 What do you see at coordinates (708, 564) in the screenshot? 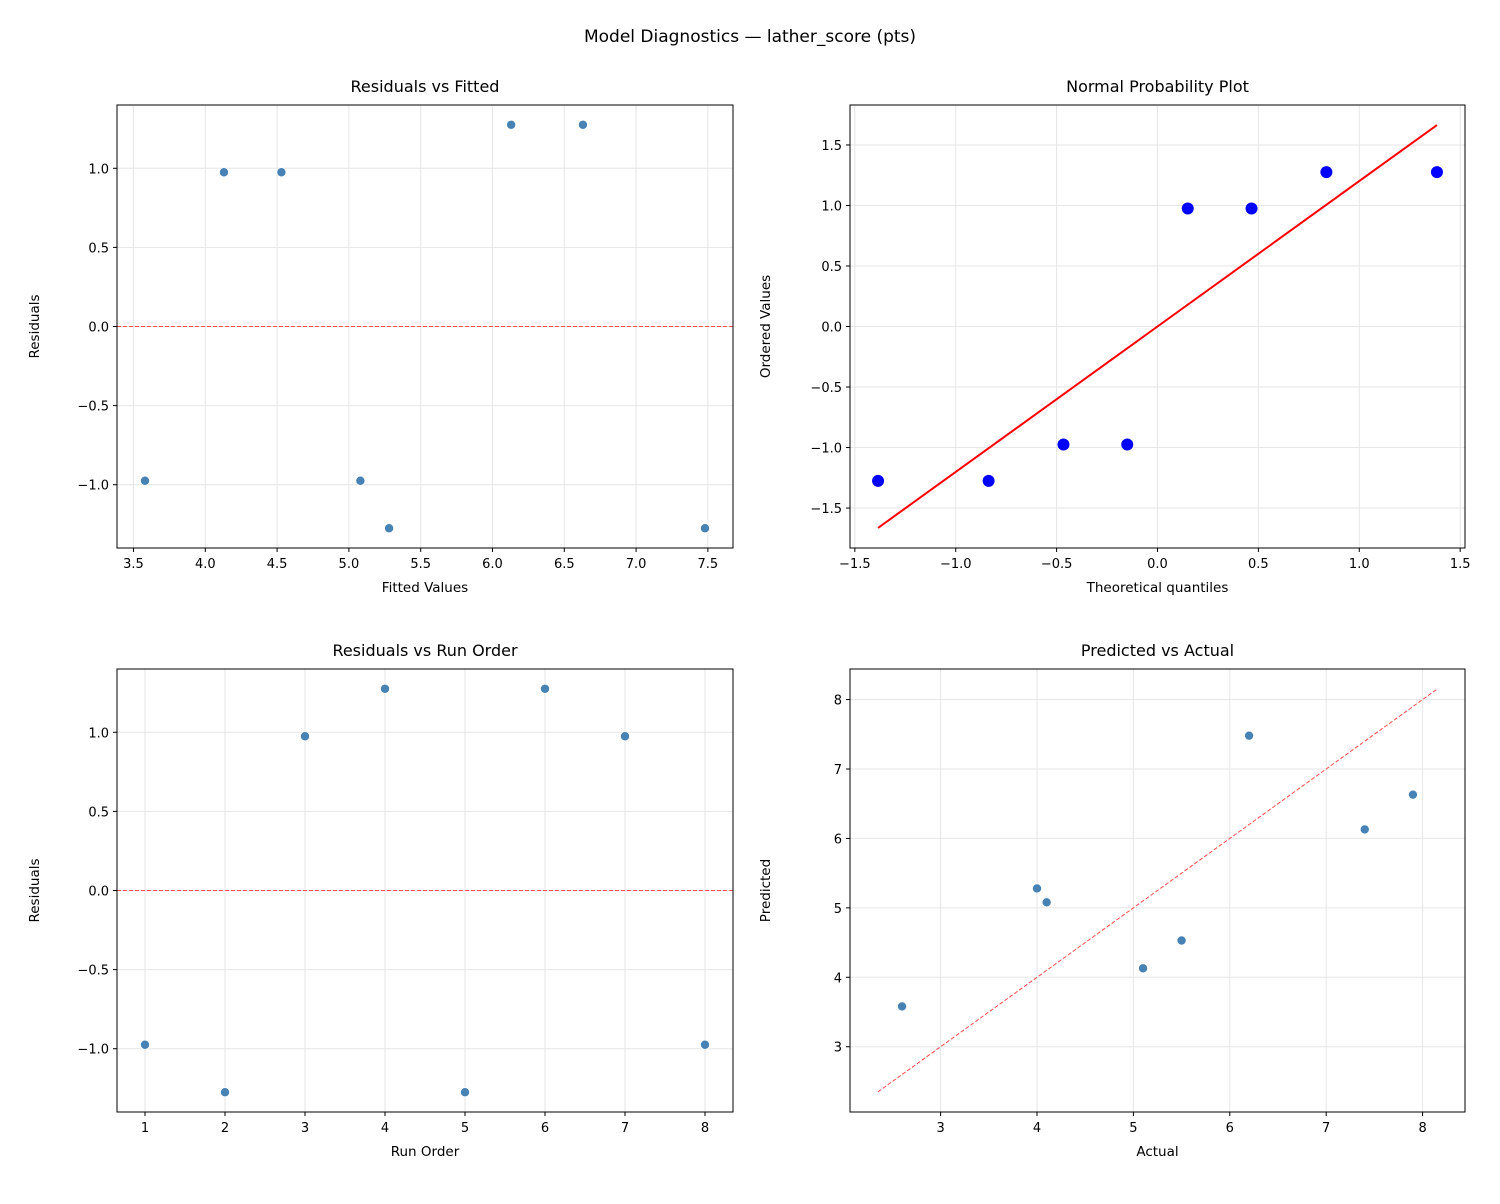
I see `x-tick-label: 7.5` at bounding box center [708, 564].